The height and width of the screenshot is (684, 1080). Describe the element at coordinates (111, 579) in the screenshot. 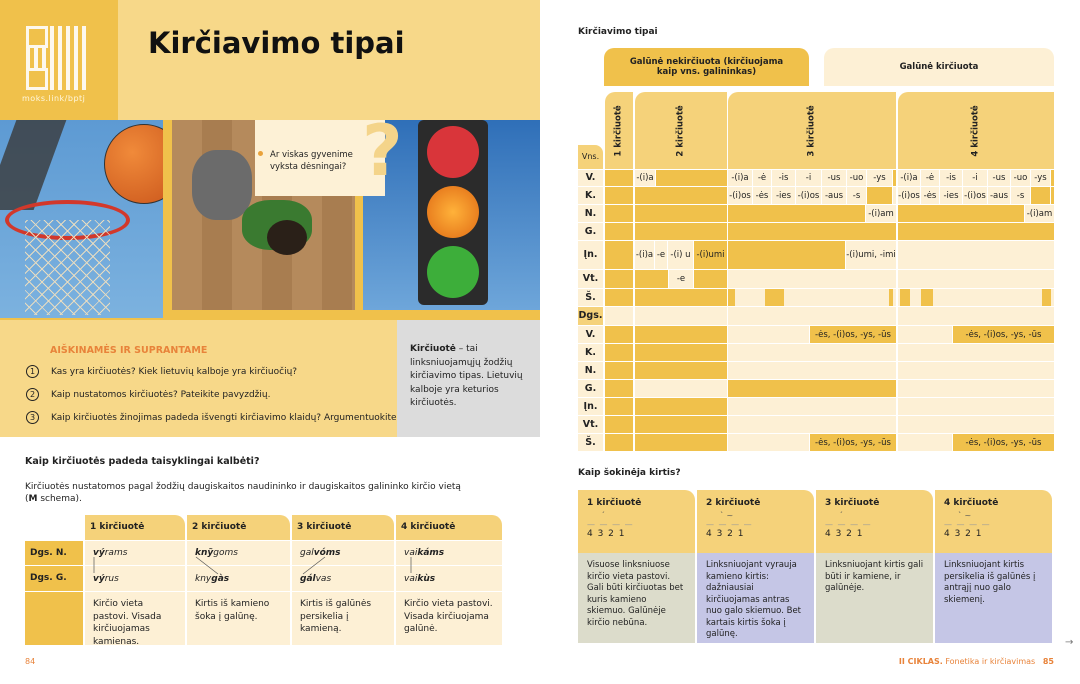

I see `syllable: rus` at that location.